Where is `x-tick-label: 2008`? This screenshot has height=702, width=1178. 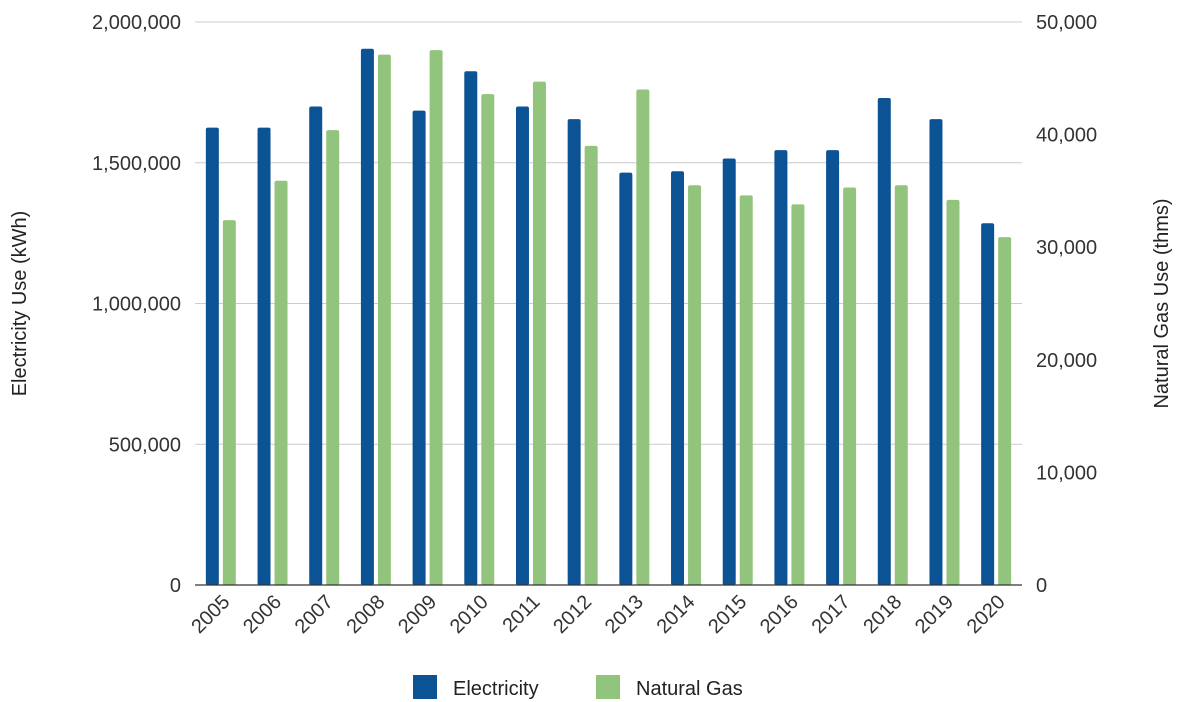 x-tick-label: 2008 is located at coordinates (365, 614).